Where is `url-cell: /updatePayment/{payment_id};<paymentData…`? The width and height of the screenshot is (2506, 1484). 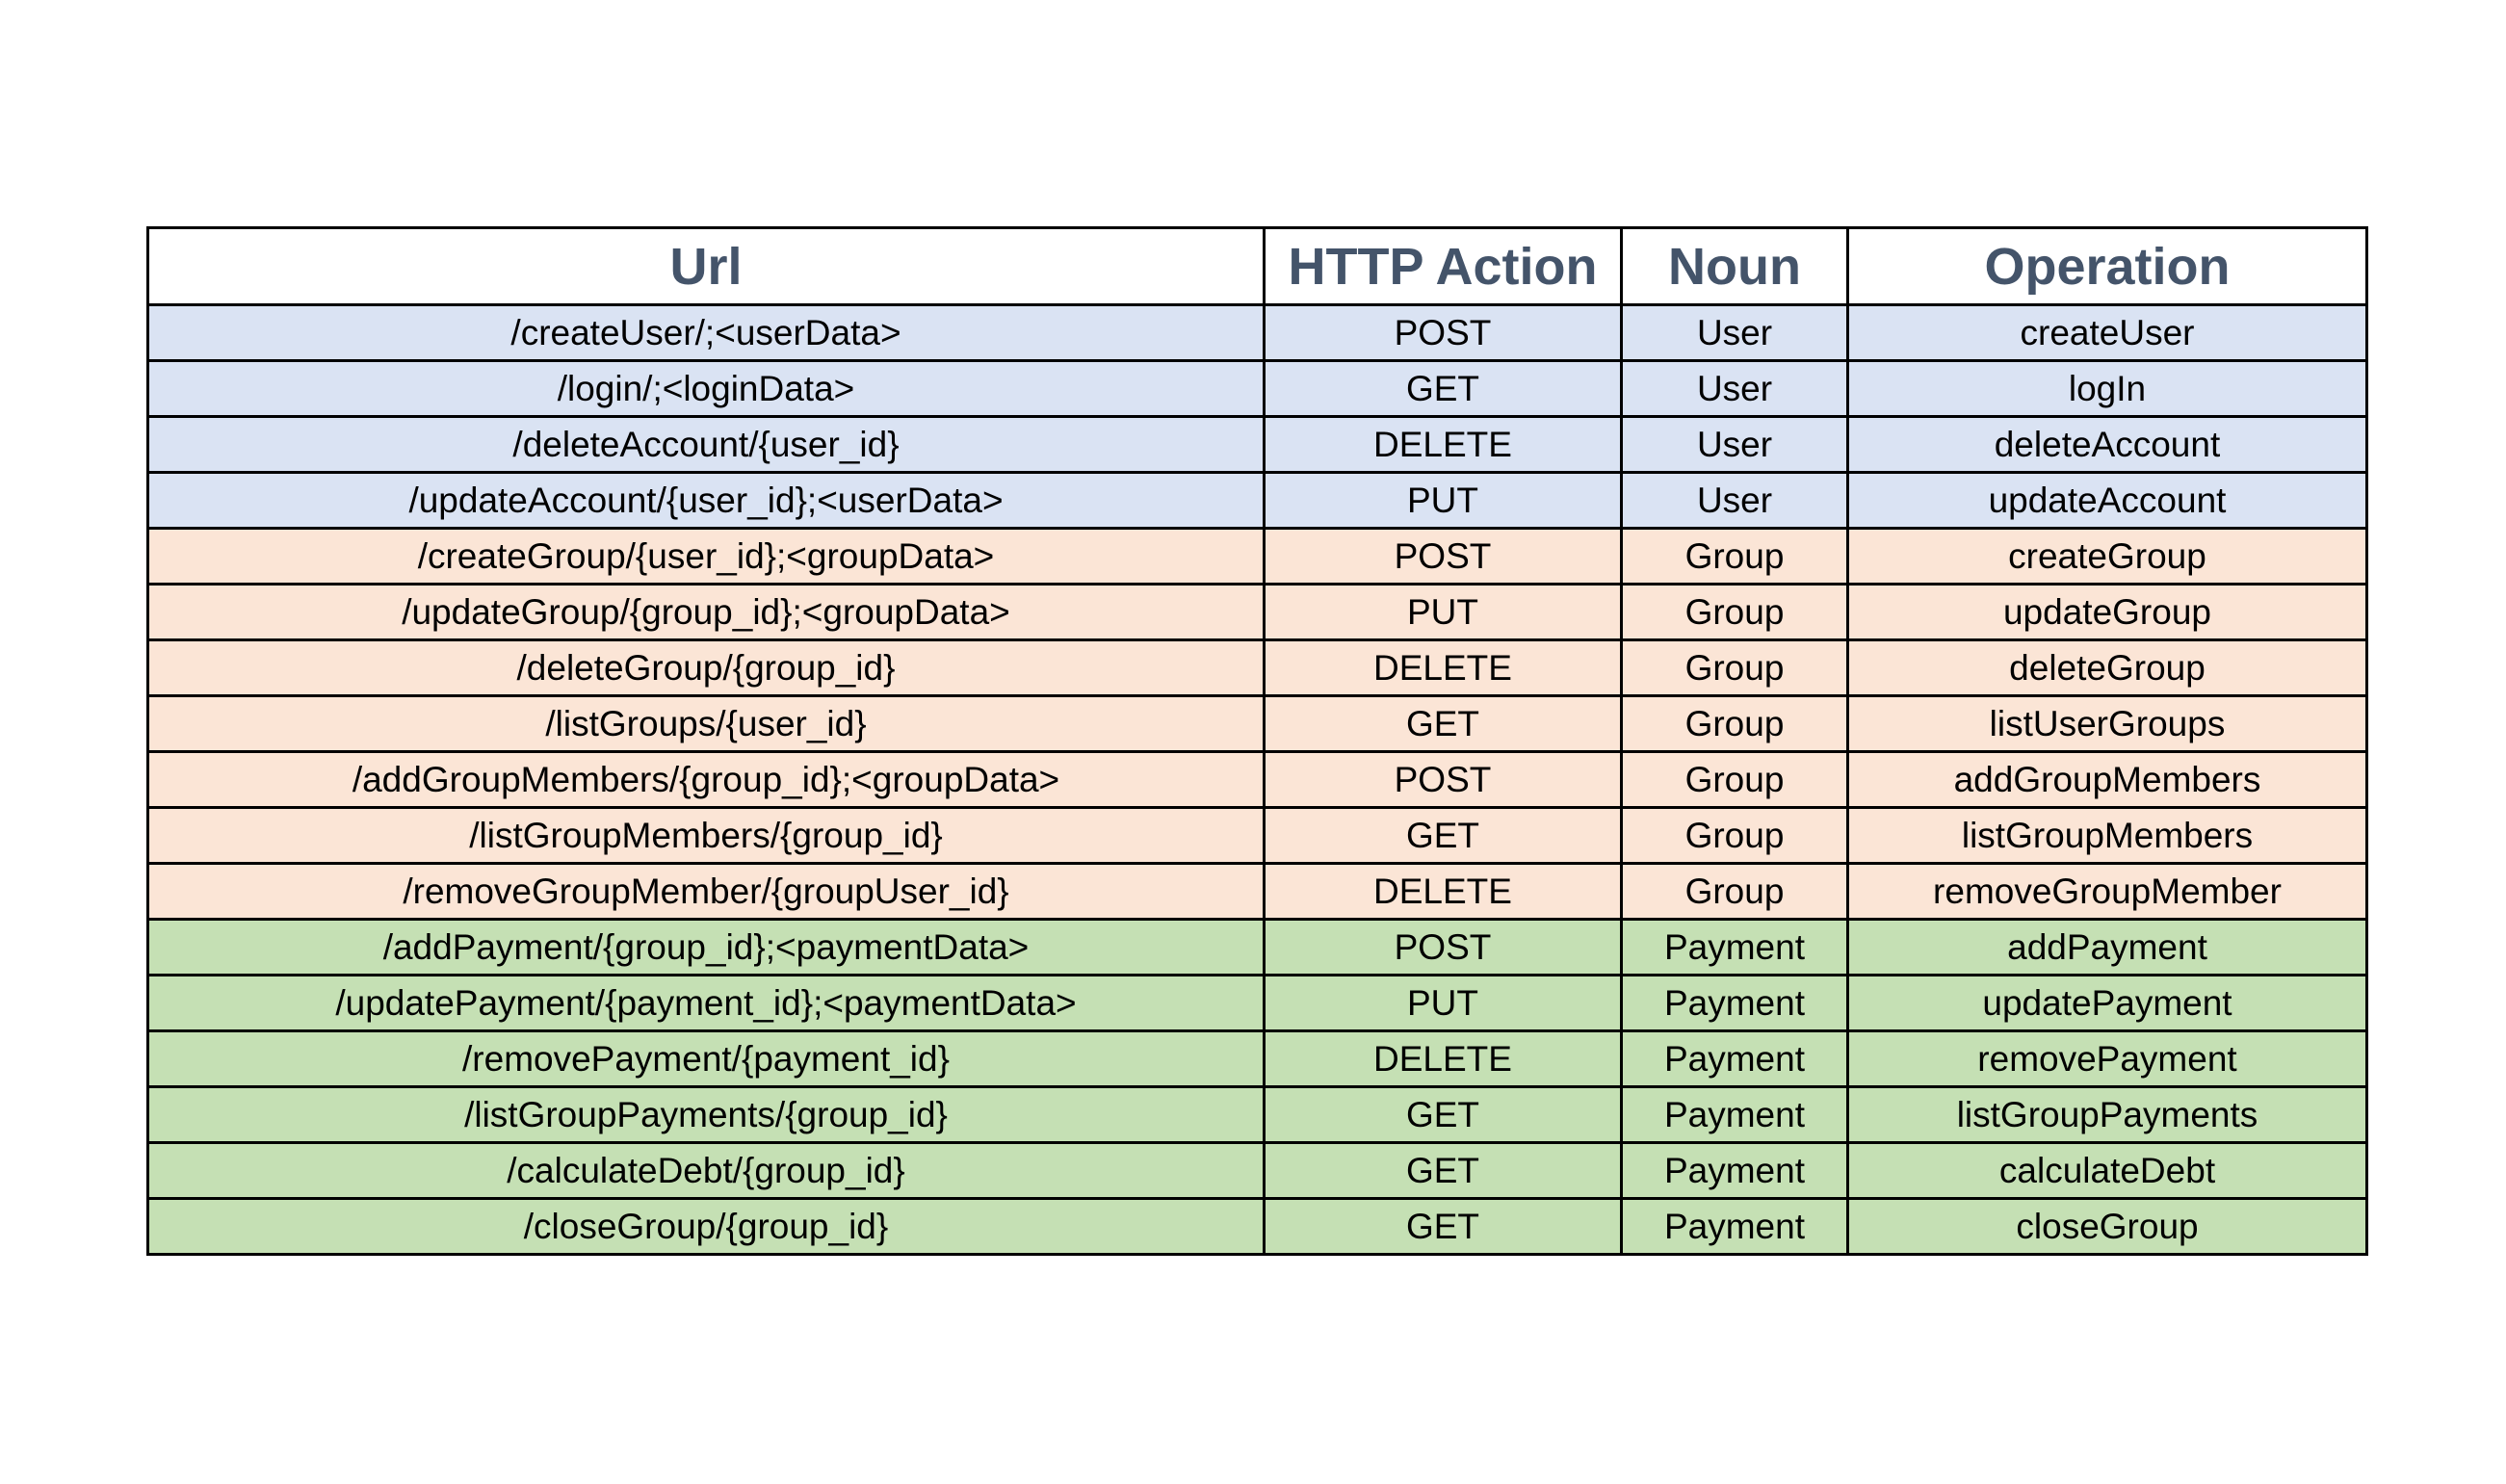 url-cell: /updatePayment/{payment_id};<paymentData… is located at coordinates (706, 1003).